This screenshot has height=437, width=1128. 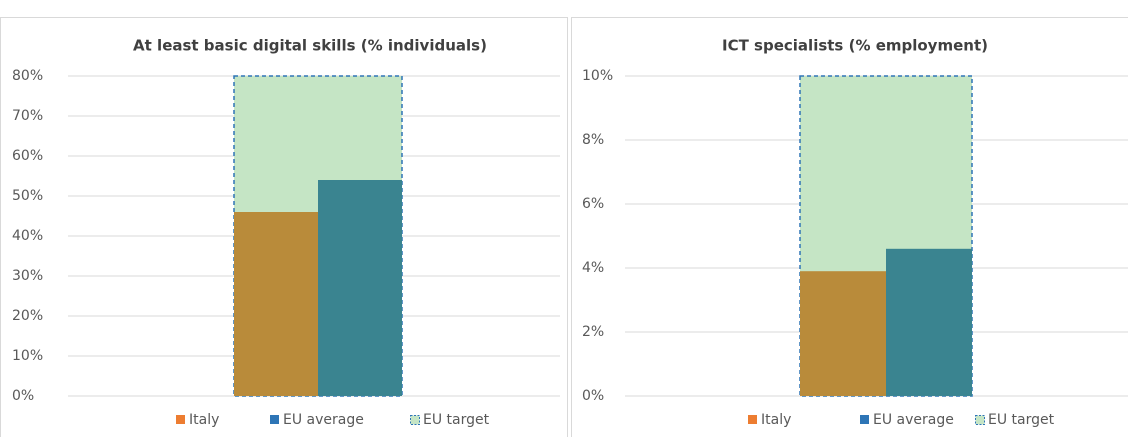 What do you see at coordinates (593, 268) in the screenshot?
I see `y-tick-label: 4%` at bounding box center [593, 268].